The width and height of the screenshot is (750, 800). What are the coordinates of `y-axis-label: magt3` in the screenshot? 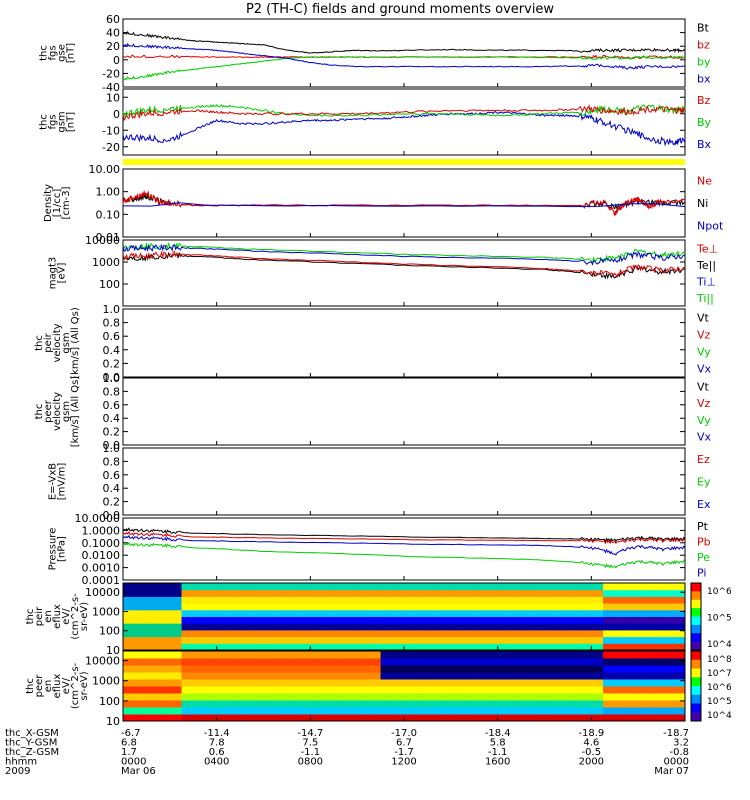 It's located at (53, 273).